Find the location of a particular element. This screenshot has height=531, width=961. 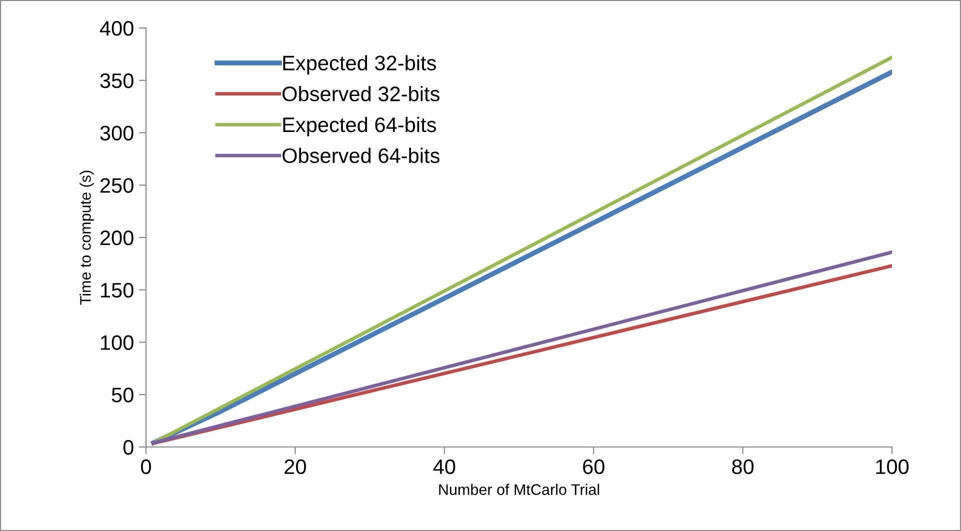

y-tick-label: 400 is located at coordinates (117, 28).